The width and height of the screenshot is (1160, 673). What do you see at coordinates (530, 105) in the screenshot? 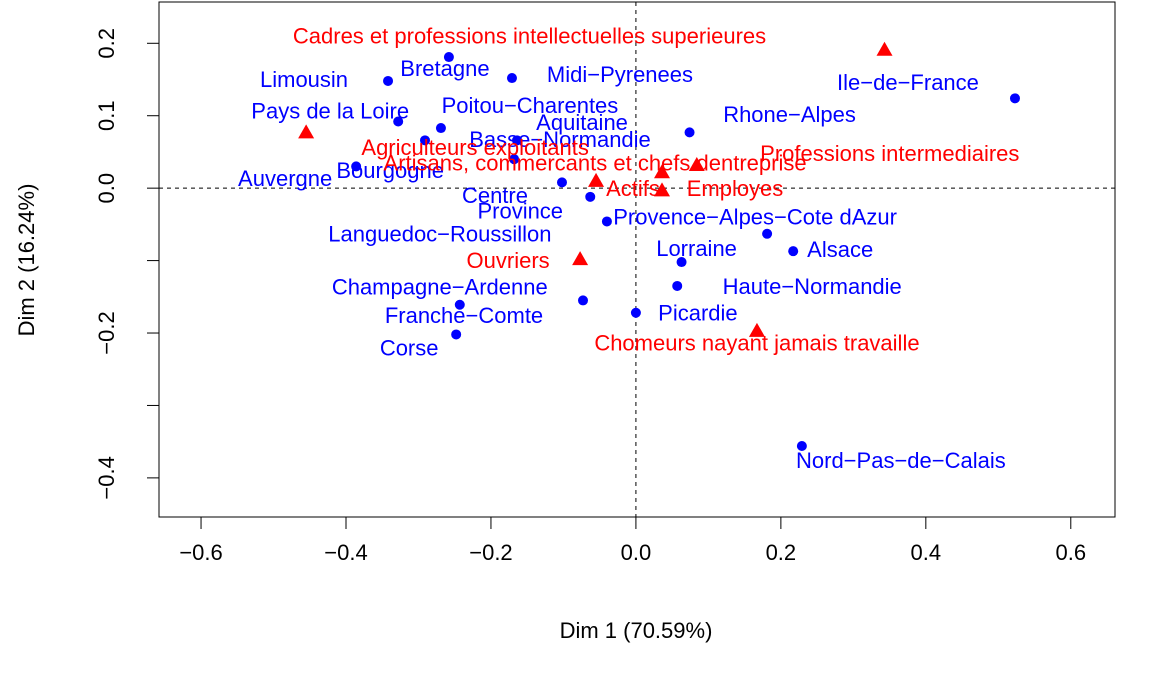
I see `point-label: Poitou−Charentes` at bounding box center [530, 105].